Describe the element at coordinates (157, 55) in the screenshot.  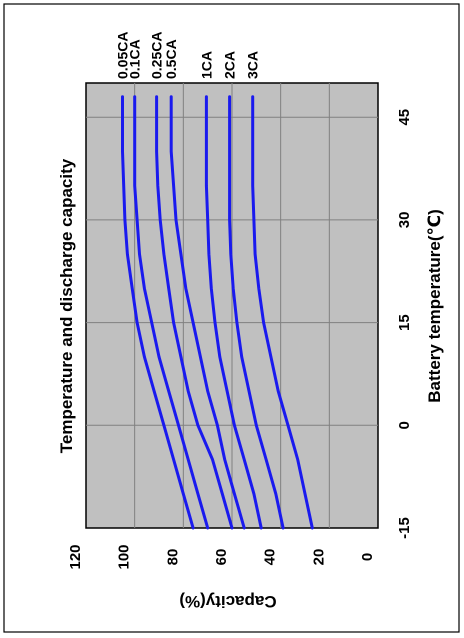
I see `series-label-0.25CA: 0.25CA` at that location.